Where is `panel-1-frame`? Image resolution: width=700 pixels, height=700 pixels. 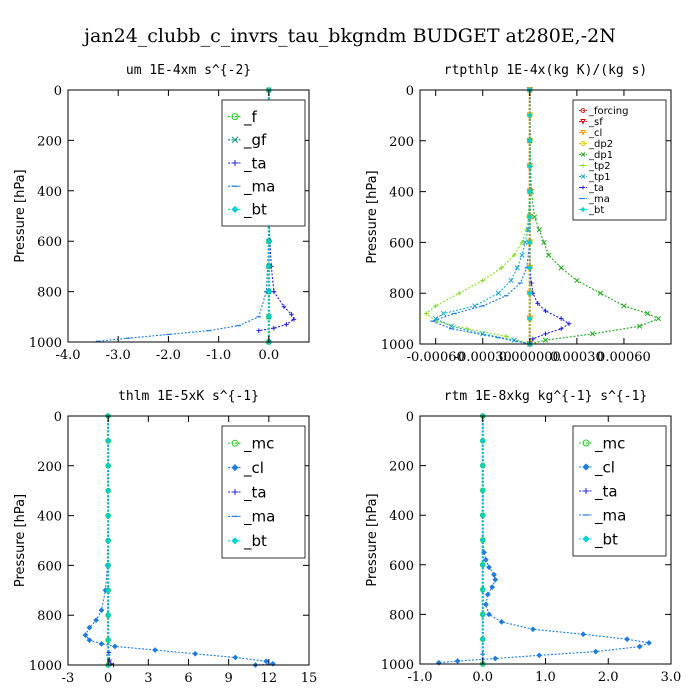
panel-1-frame is located at coordinates (188, 216).